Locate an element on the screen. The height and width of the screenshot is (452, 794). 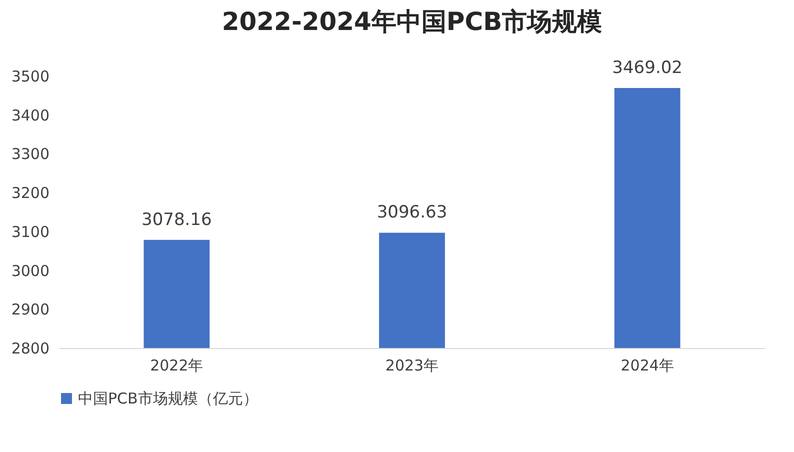
y-tick-label: 3100 is located at coordinates (30, 231).